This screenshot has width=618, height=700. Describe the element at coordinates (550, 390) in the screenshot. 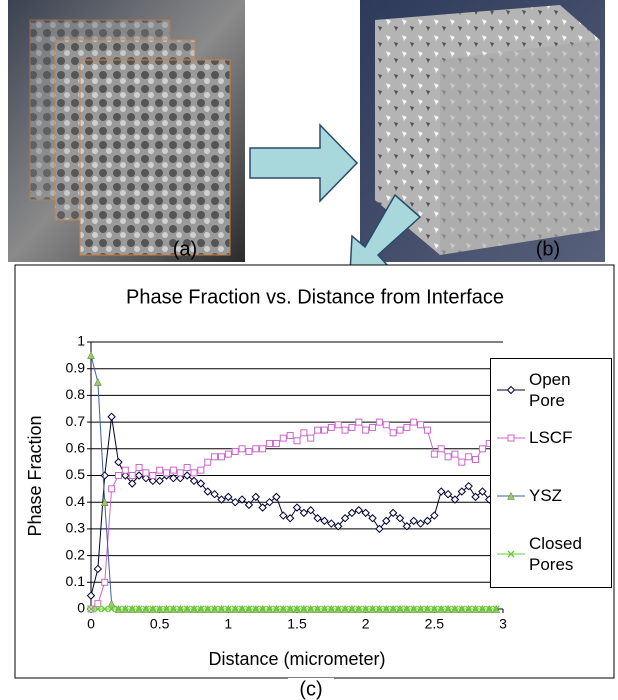

I see `legend-label: Open Pore` at that location.